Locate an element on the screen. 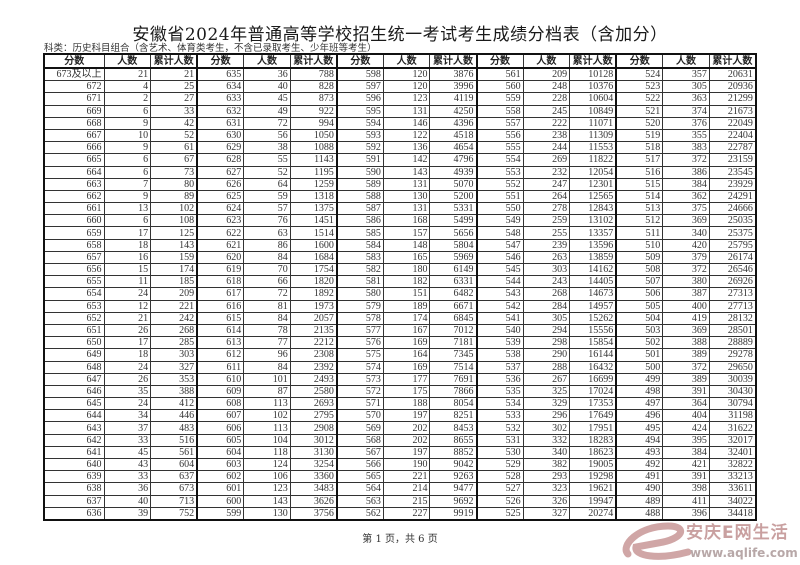  score-cell: 512 is located at coordinates (639, 221).